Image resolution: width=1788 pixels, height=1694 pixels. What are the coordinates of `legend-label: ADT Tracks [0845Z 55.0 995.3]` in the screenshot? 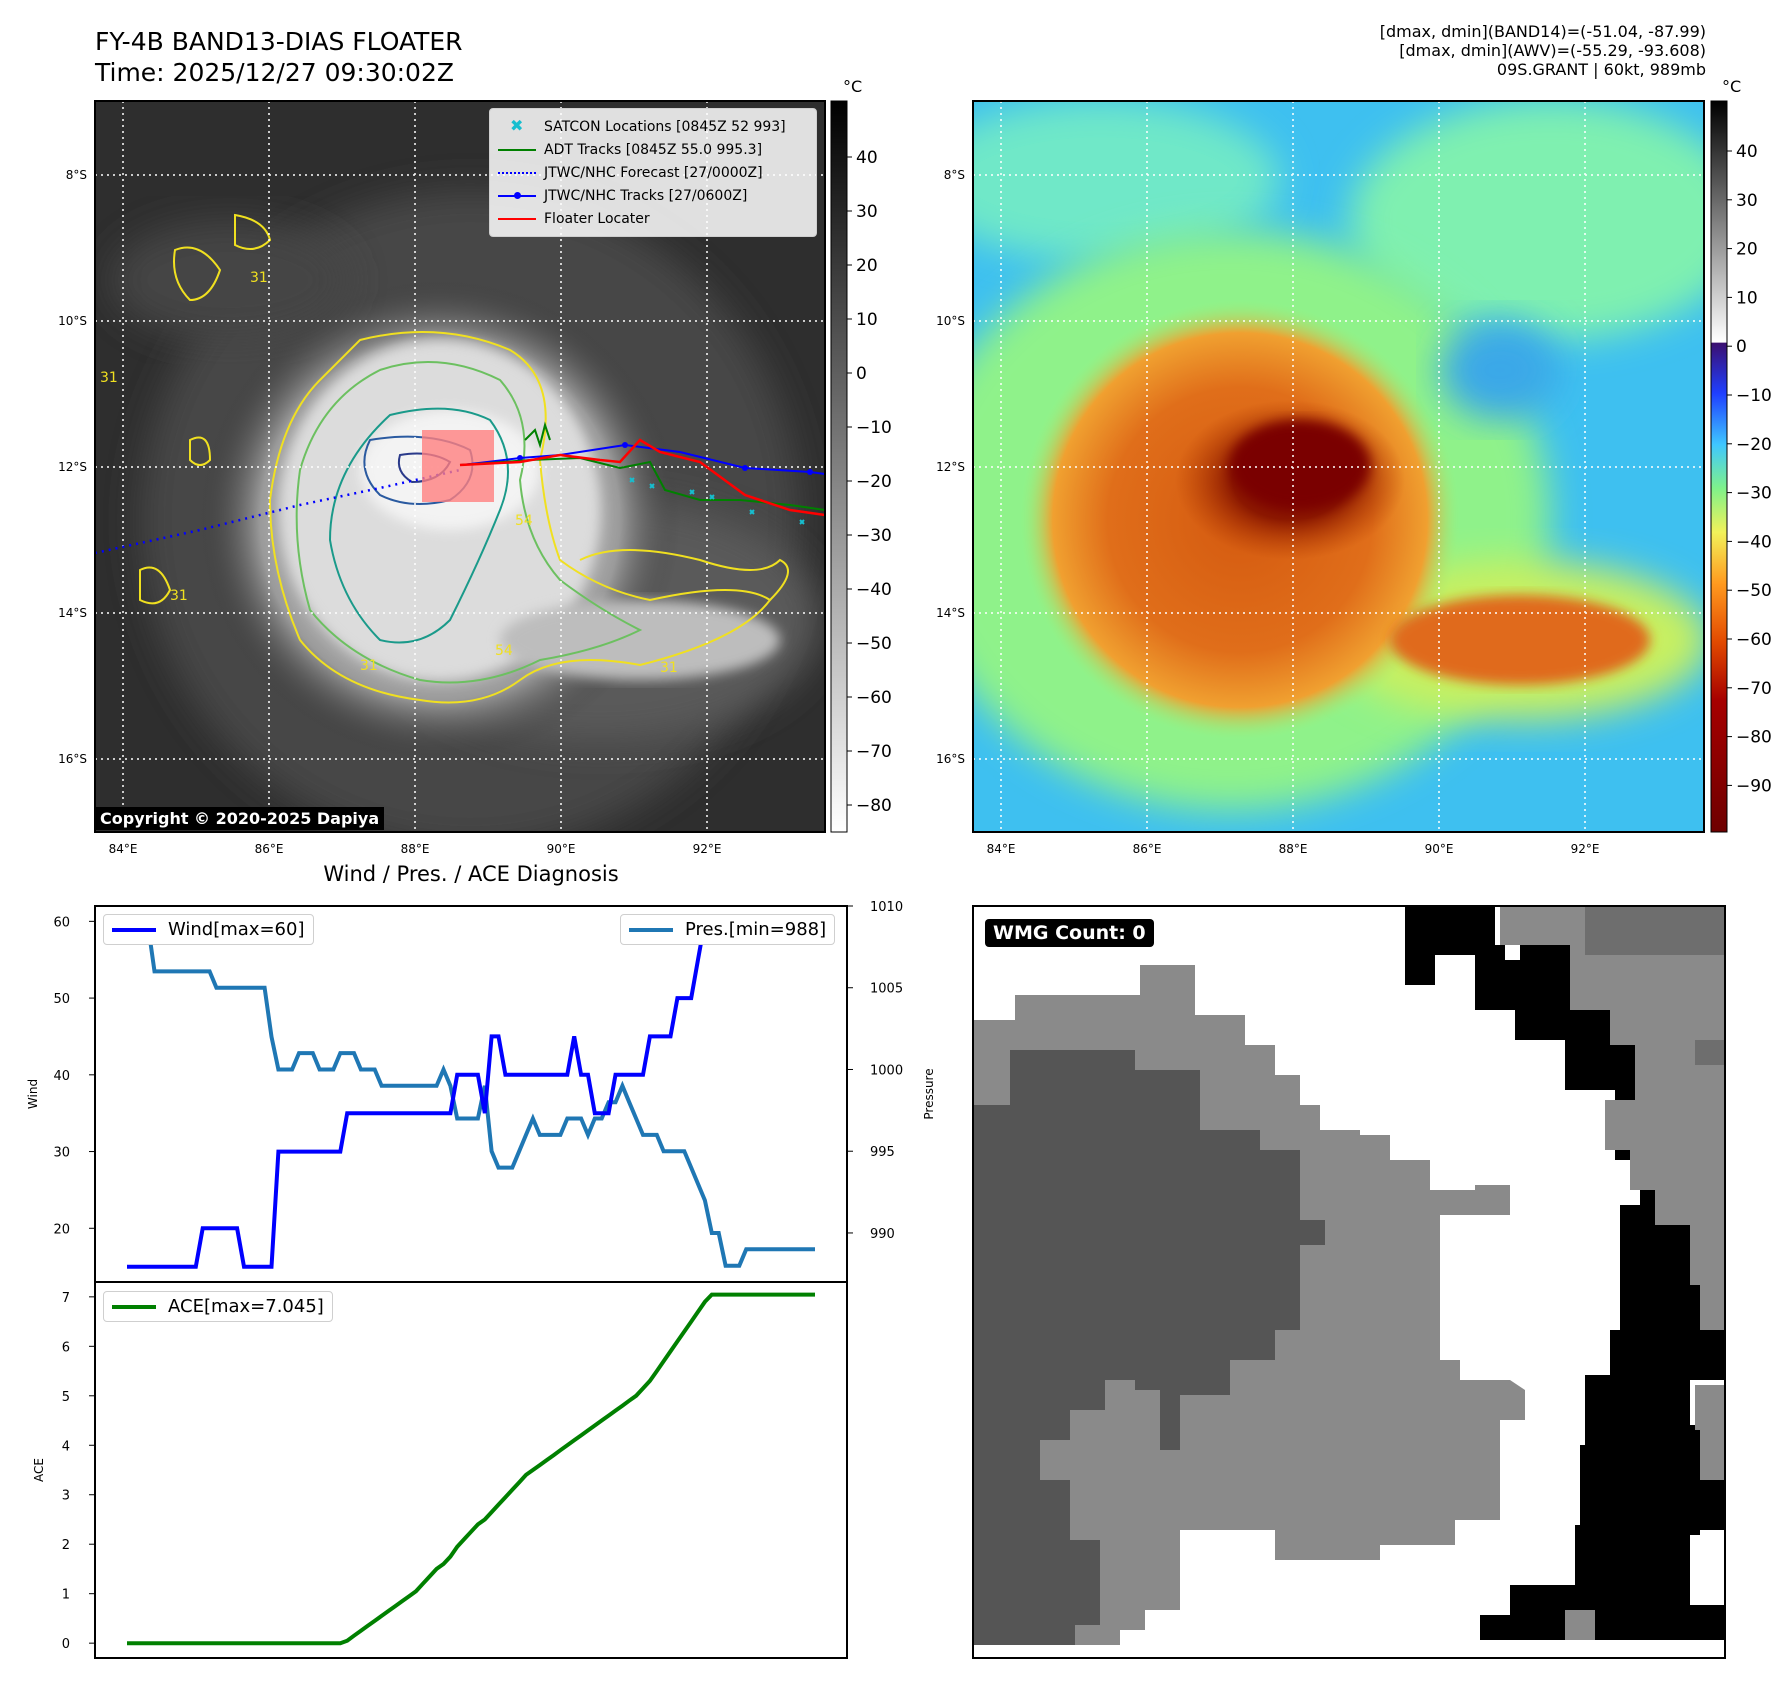 It's located at (653, 149).